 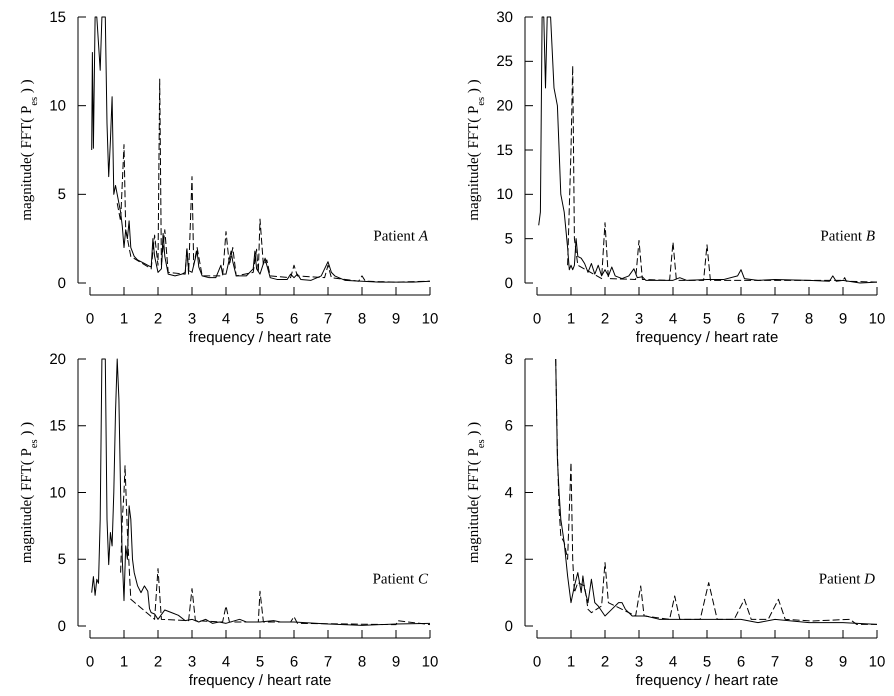 I want to click on y-tick-label: 30, so click(x=504, y=17).